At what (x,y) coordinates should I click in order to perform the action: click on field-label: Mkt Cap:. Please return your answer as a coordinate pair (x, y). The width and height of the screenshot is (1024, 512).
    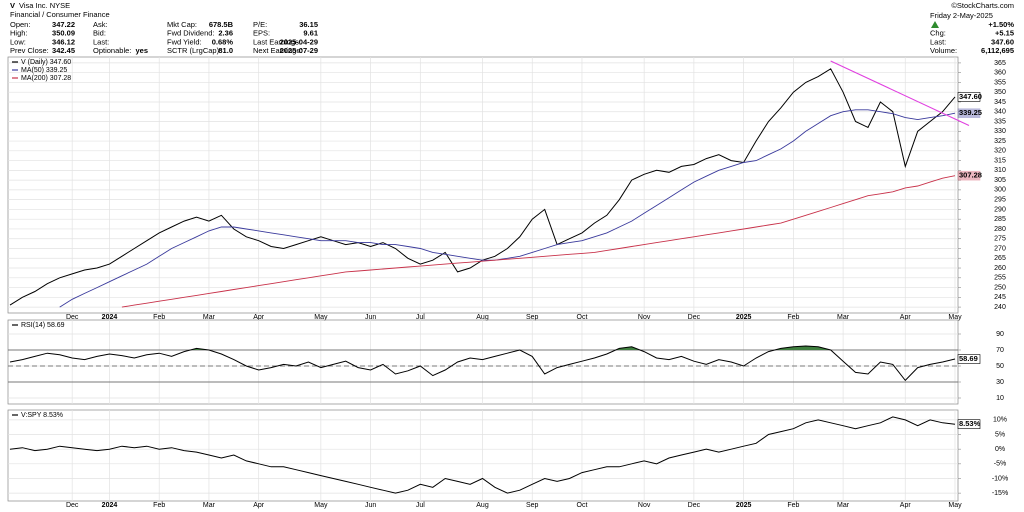
    Looking at the image, I should click on (182, 24).